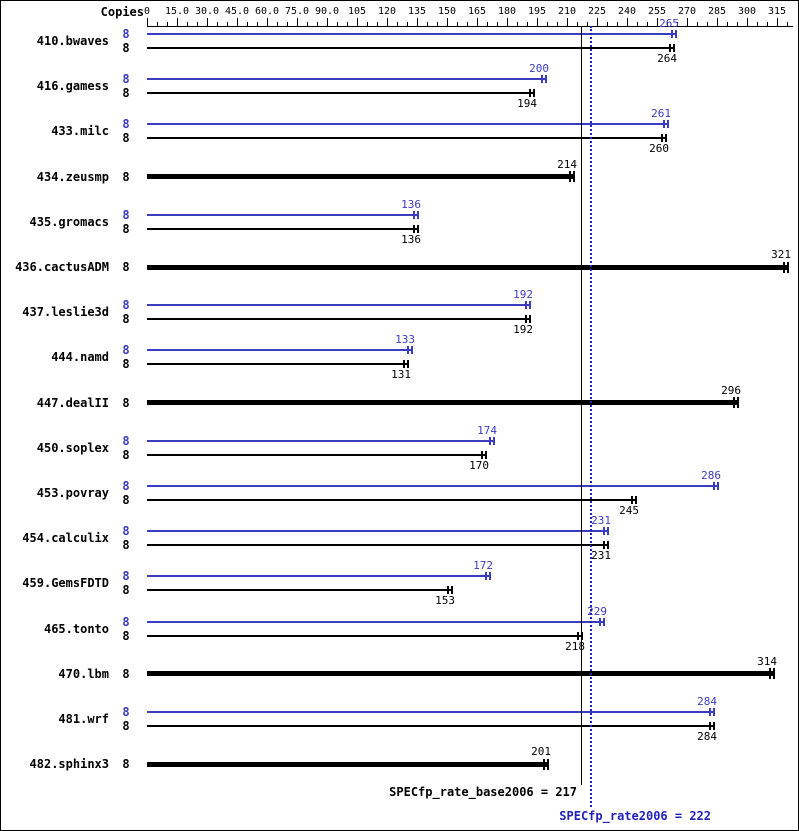 Image resolution: width=799 pixels, height=831 pixels. What do you see at coordinates (417, 11) in the screenshot?
I see `axis-tick-label: 135` at bounding box center [417, 11].